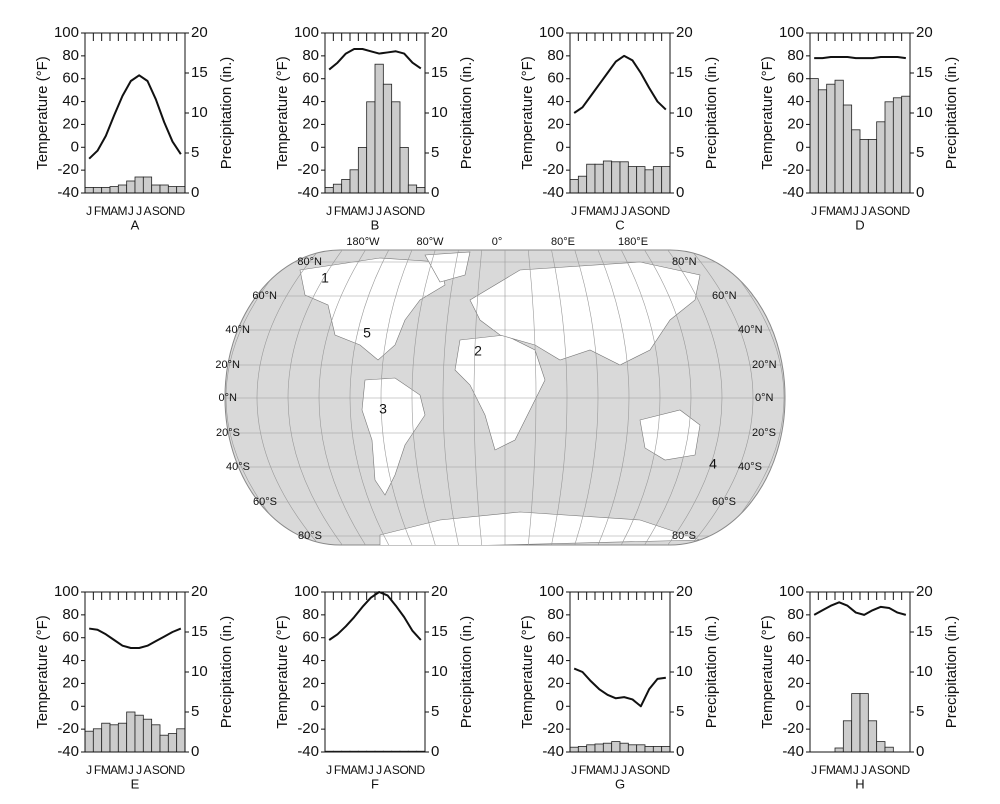 The width and height of the screenshot is (1000, 804). What do you see at coordinates (430, 242) in the screenshot?
I see `longitude-label: 80°W` at bounding box center [430, 242].